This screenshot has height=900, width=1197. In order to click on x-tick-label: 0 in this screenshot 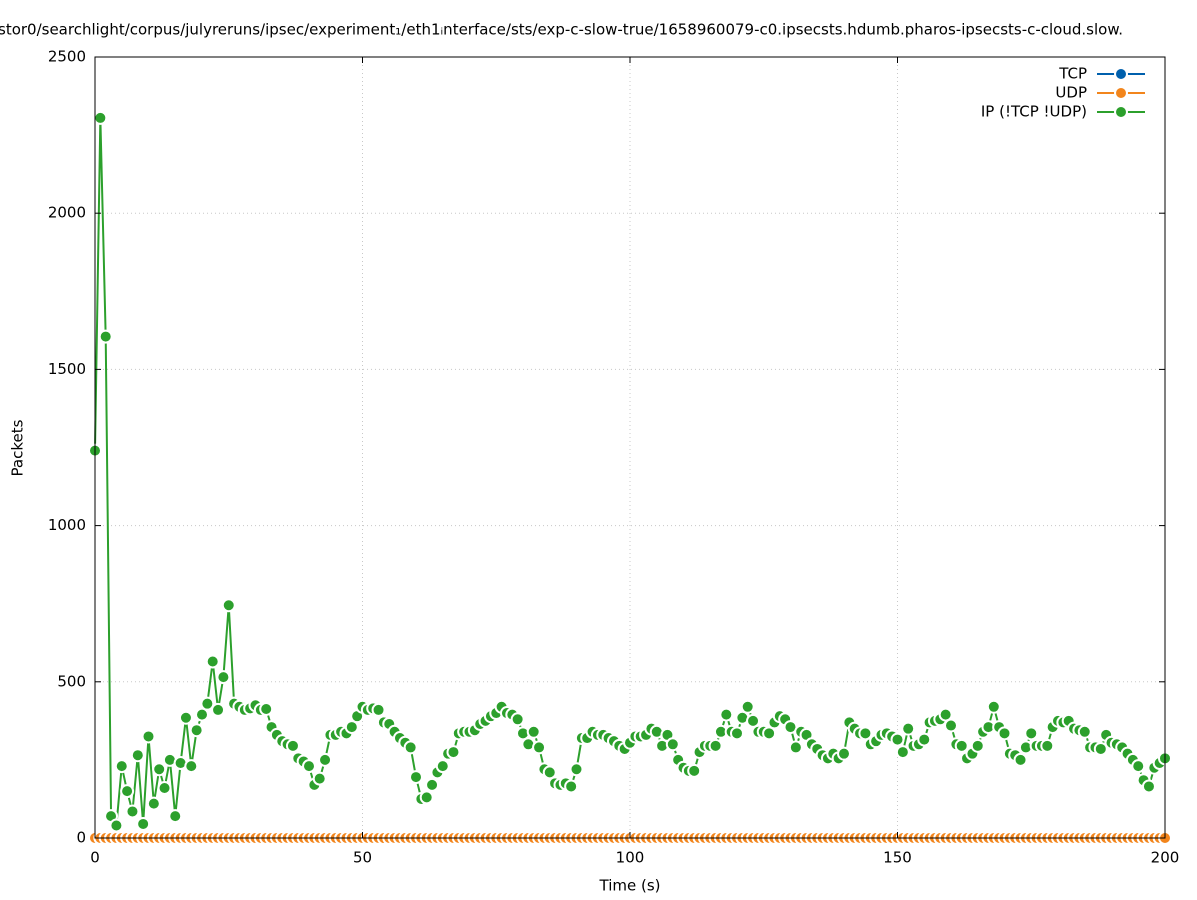, I will do `click(95, 858)`.